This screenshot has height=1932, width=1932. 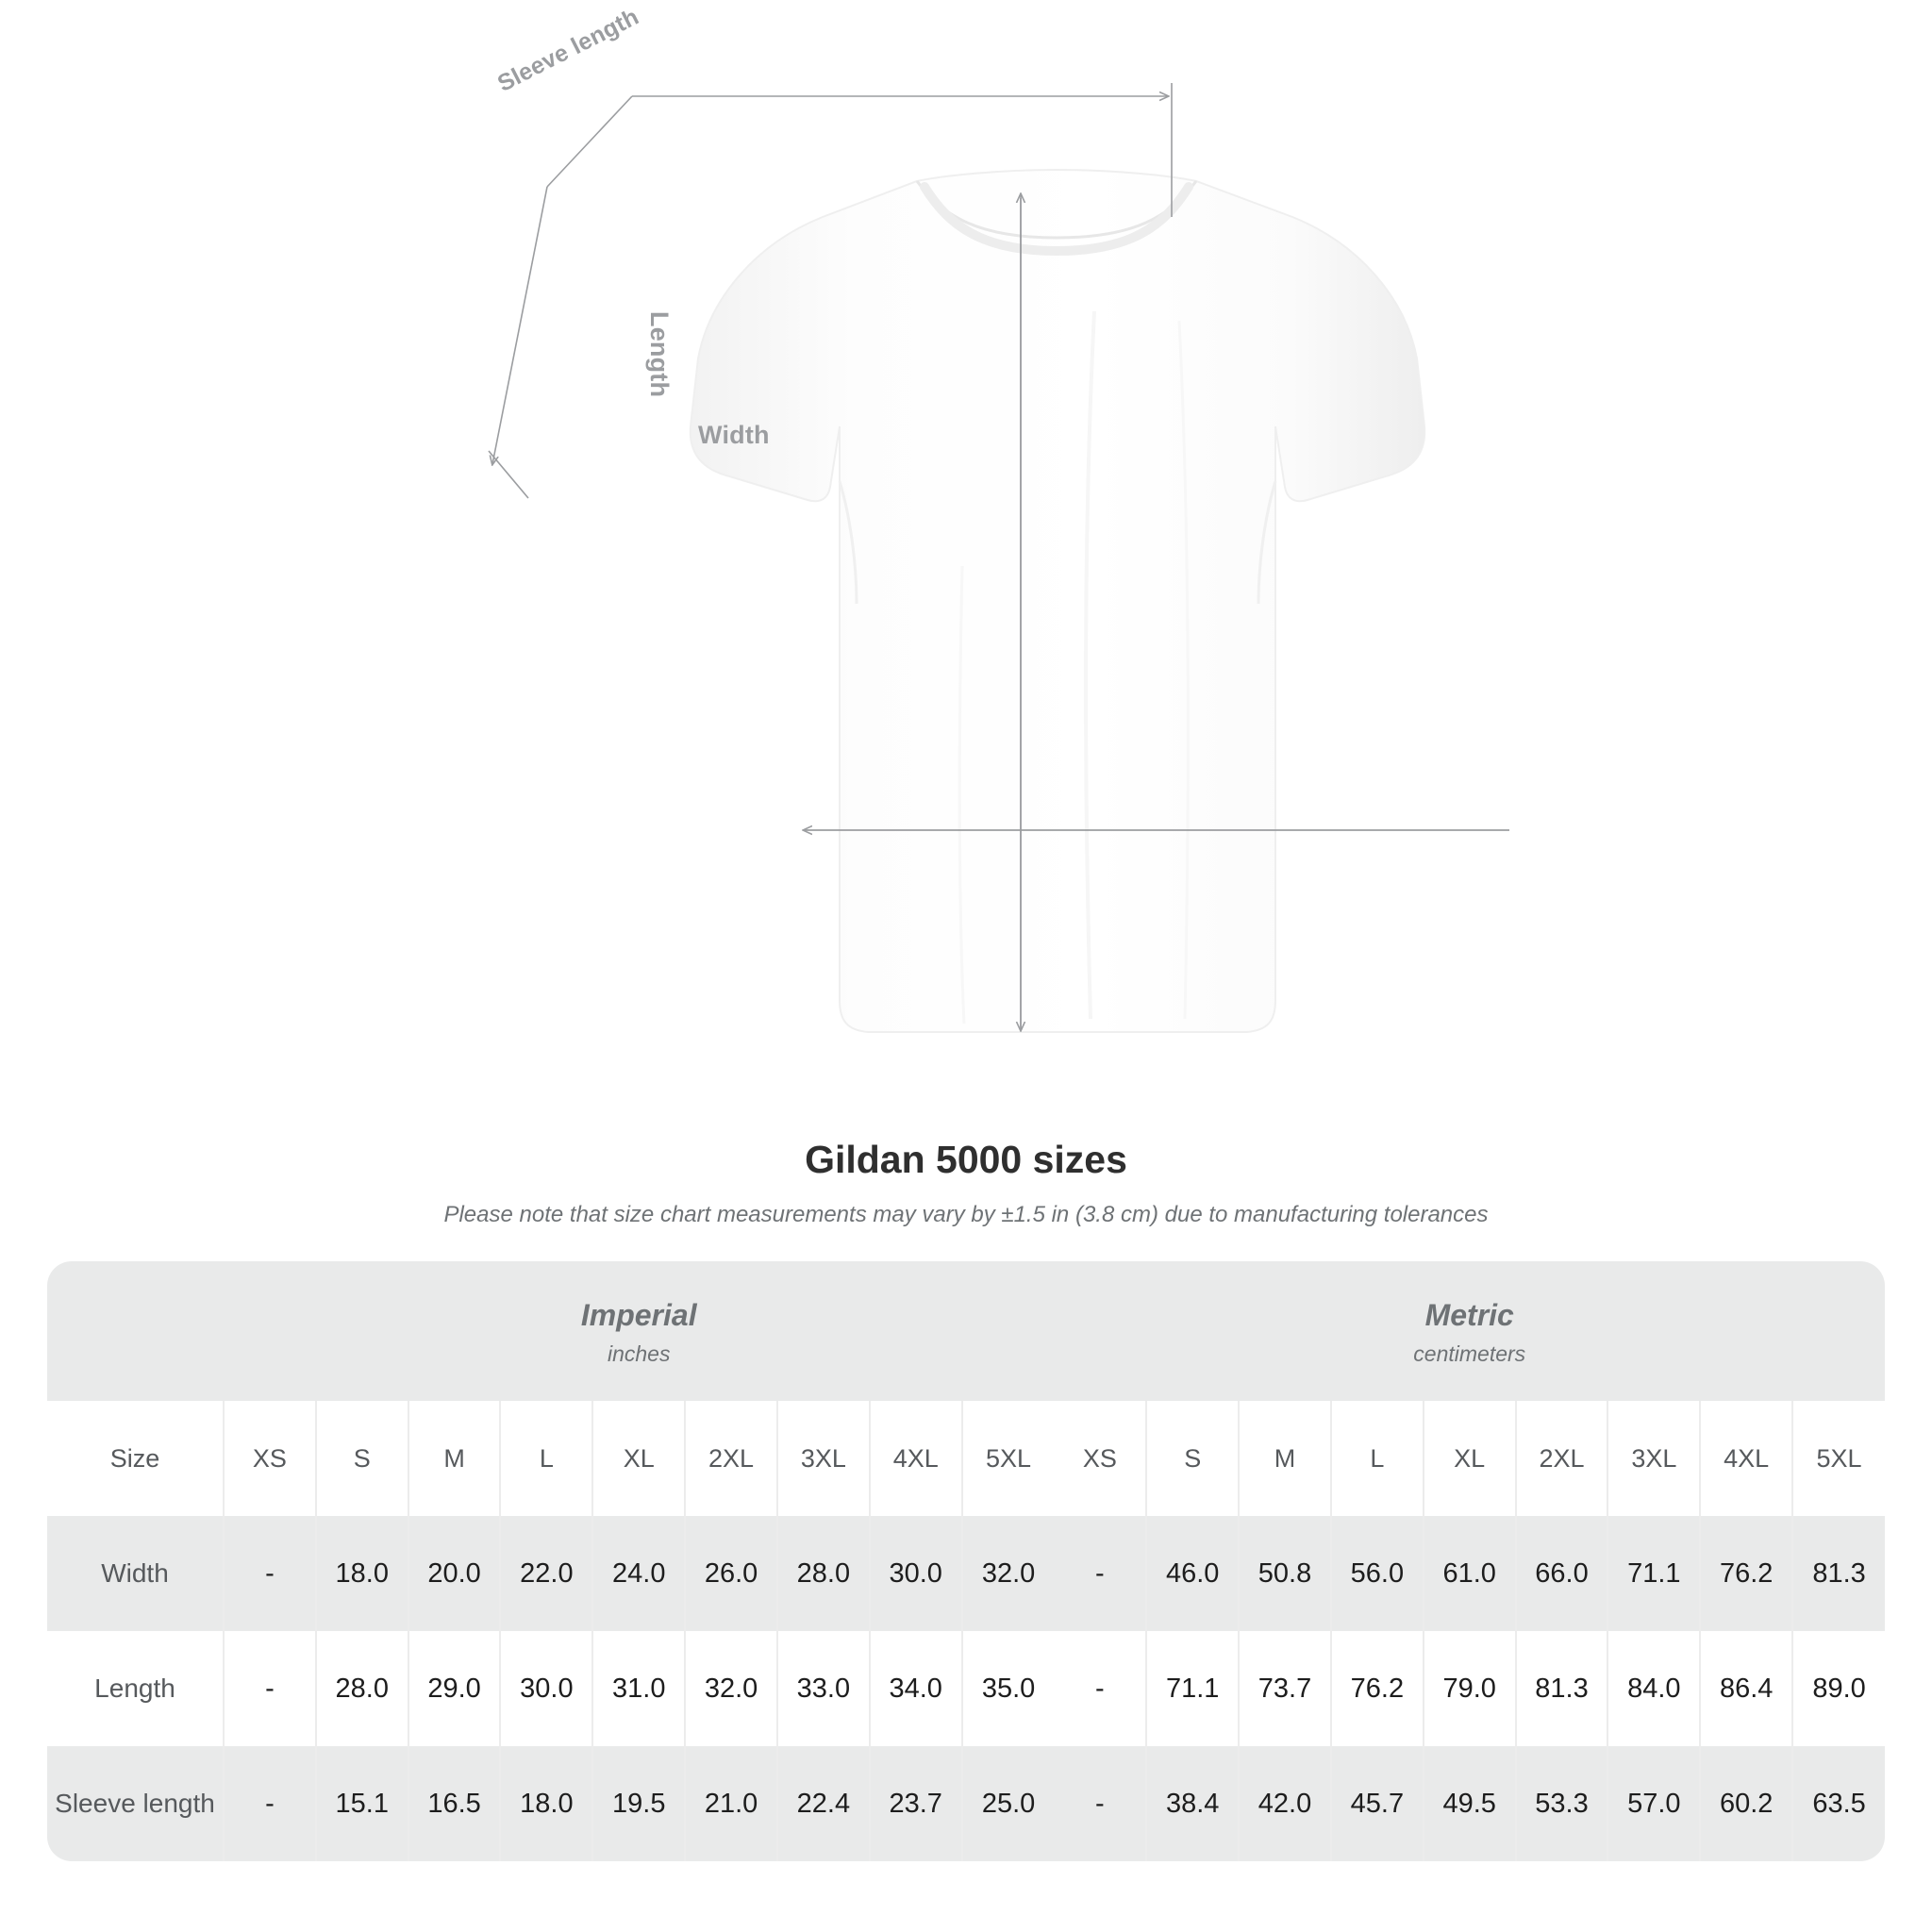 What do you see at coordinates (1469, 1804) in the screenshot?
I see `cell-sleeve-length-metric-xl: 49.5` at bounding box center [1469, 1804].